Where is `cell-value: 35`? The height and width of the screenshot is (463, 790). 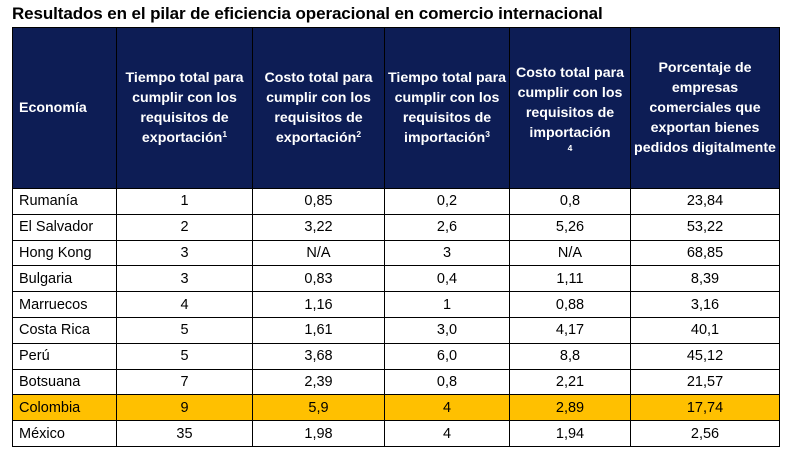
cell-value: 35 is located at coordinates (184, 433).